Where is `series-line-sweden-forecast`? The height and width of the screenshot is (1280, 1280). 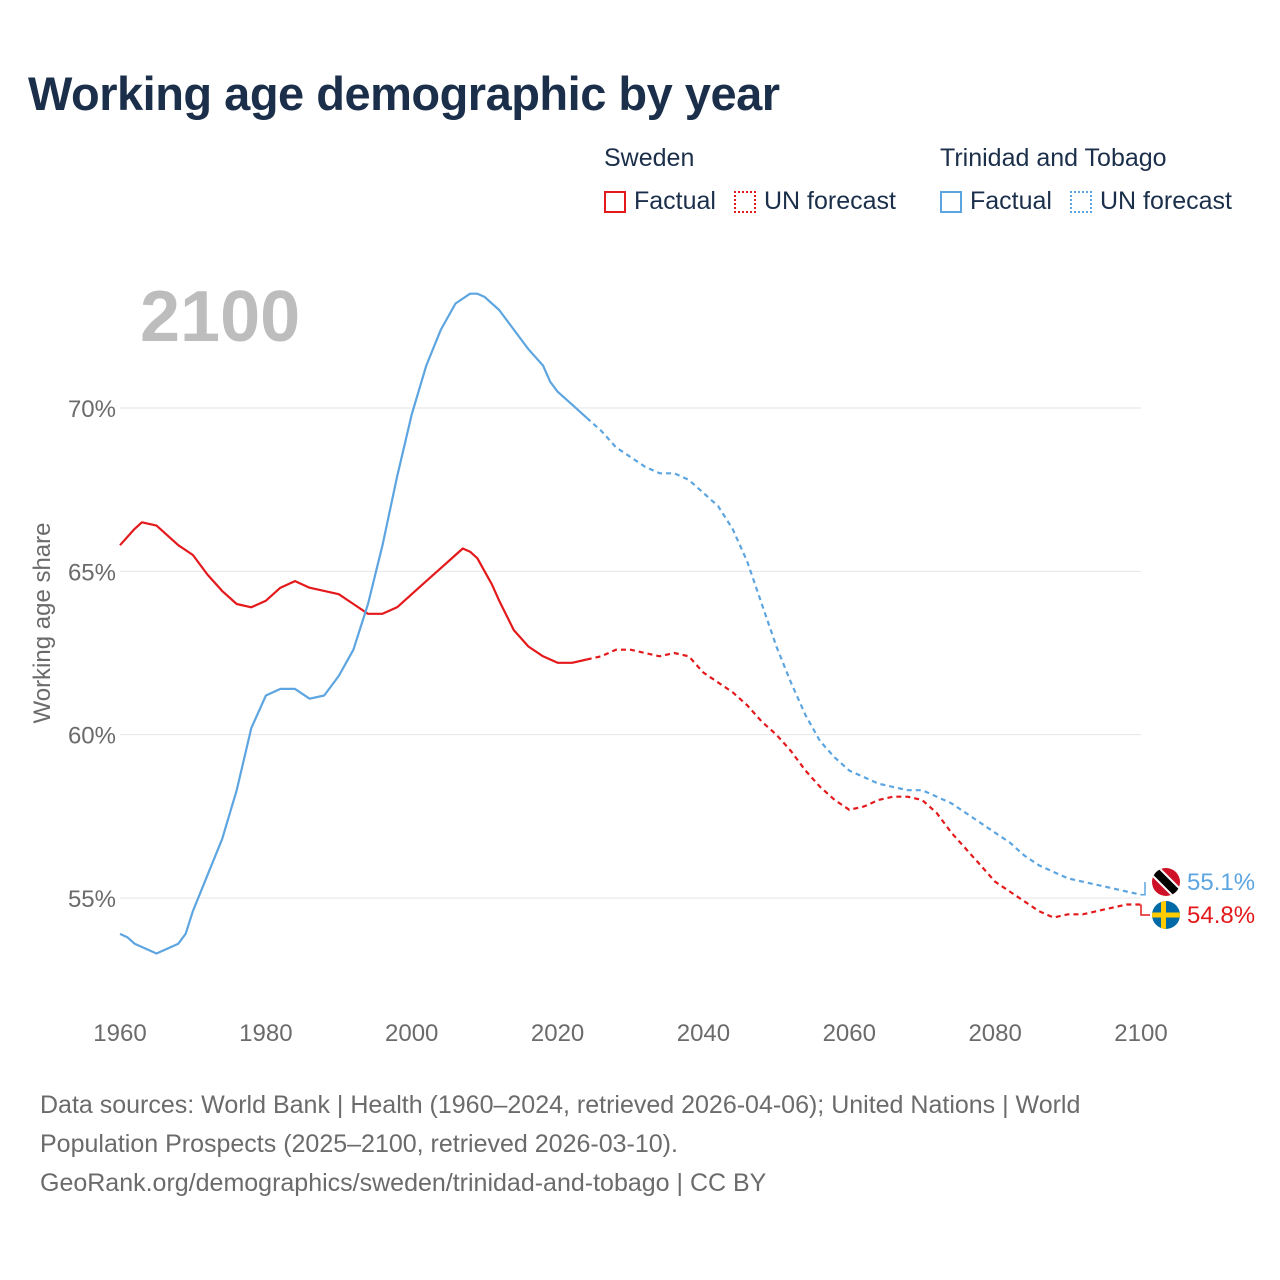
series-line-sweden-forecast is located at coordinates (863, 783).